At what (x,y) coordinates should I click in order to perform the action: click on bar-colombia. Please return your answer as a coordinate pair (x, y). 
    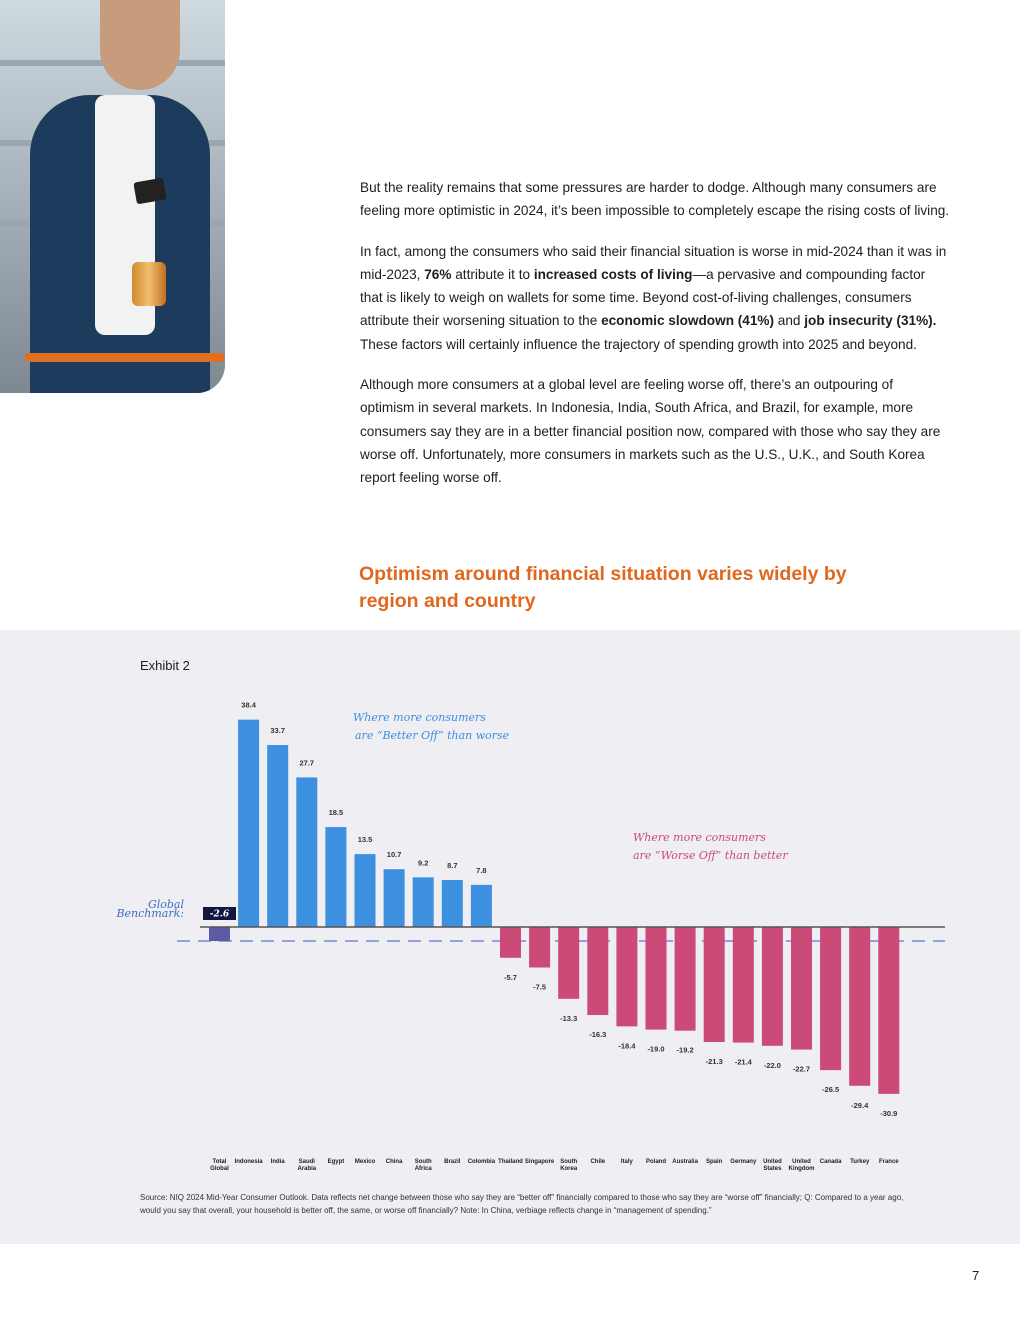
    Looking at the image, I should click on (481, 905).